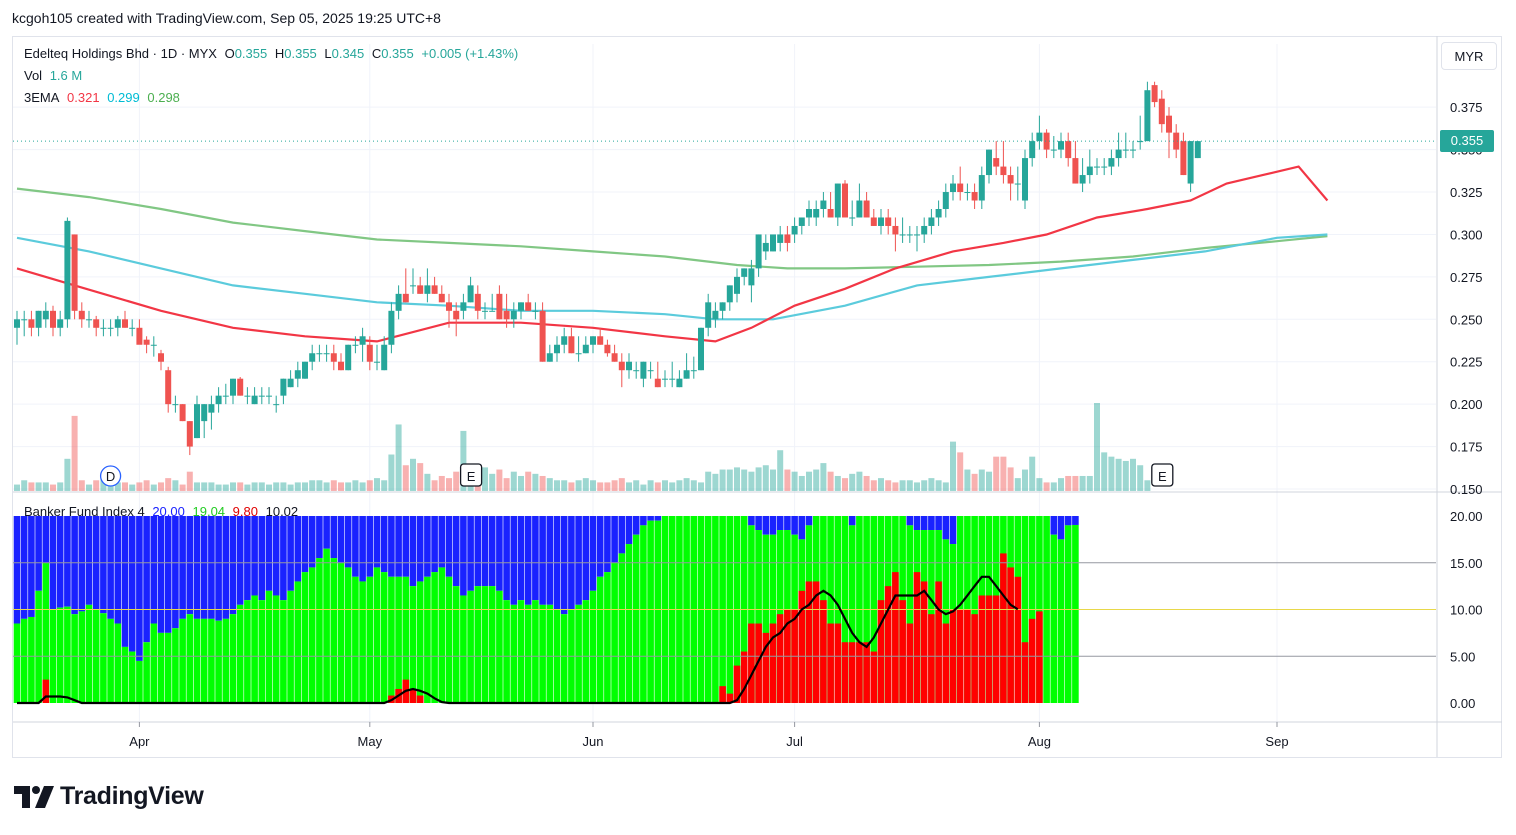 The height and width of the screenshot is (835, 1516). Describe the element at coordinates (42, 97) in the screenshot. I see `ema-label: 3EMA` at that location.